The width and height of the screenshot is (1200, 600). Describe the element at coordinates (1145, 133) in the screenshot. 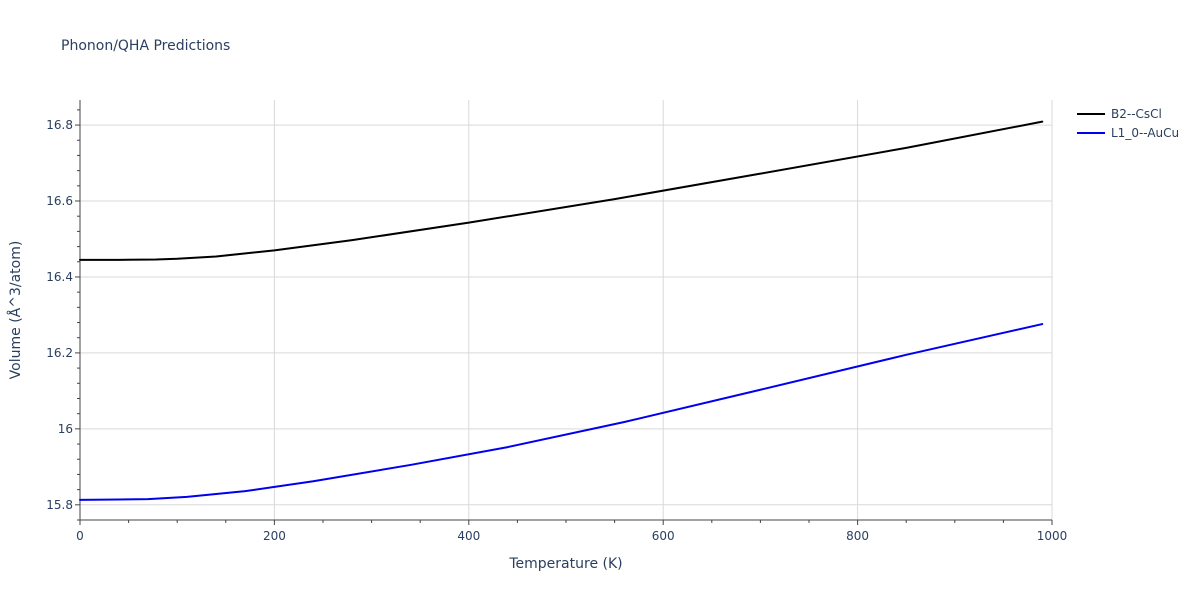

I see `legend-label: L1_0--AuCu` at that location.